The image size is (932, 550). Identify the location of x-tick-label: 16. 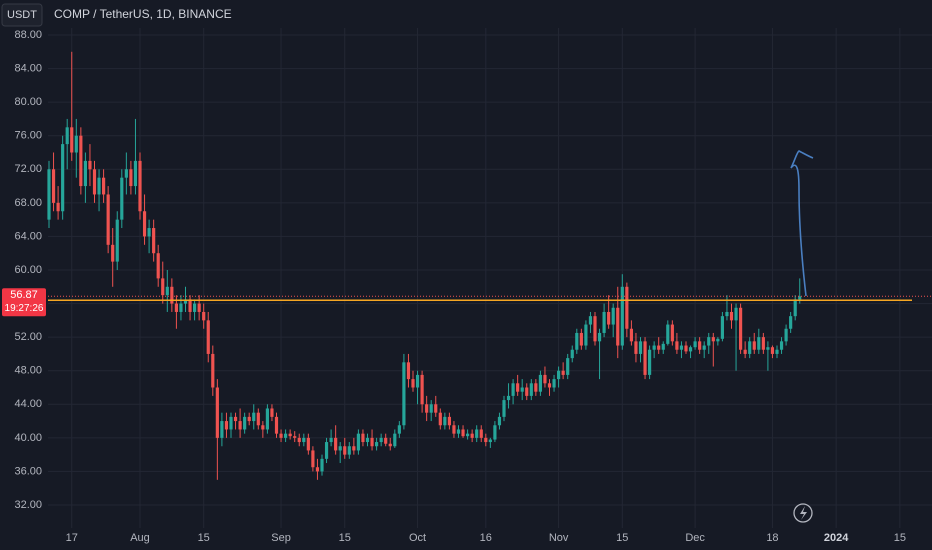
(486, 538).